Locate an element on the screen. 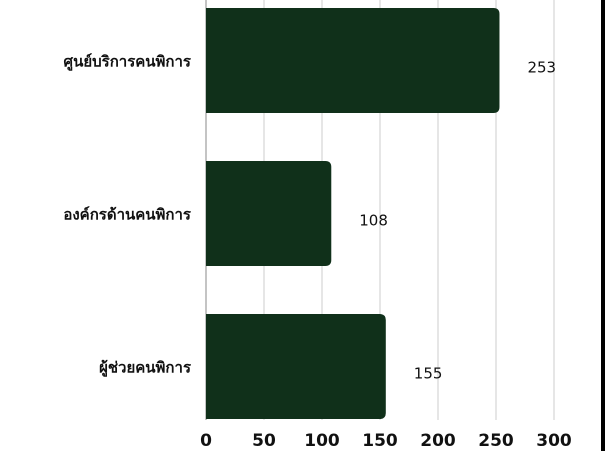  x-axis-ticks: 0 50 100 150 200 250 300 is located at coordinates (386, 441).